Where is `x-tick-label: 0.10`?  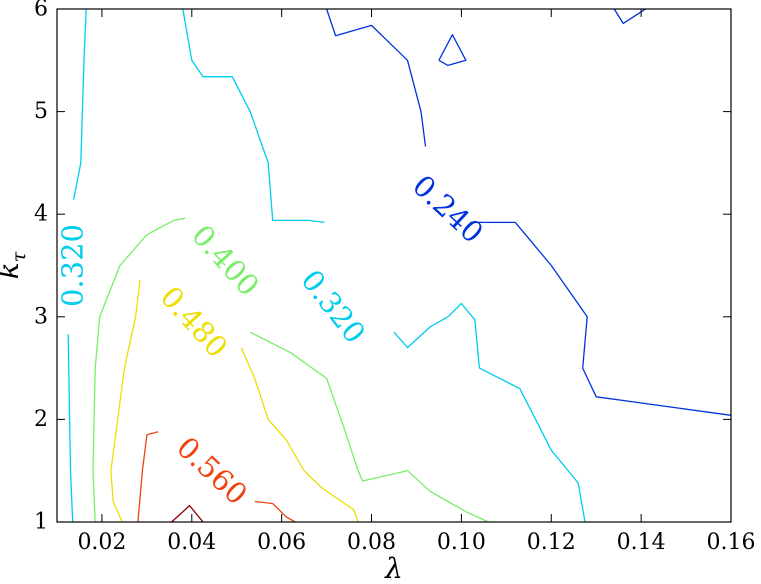
x-tick-label: 0.10 is located at coordinates (461, 542).